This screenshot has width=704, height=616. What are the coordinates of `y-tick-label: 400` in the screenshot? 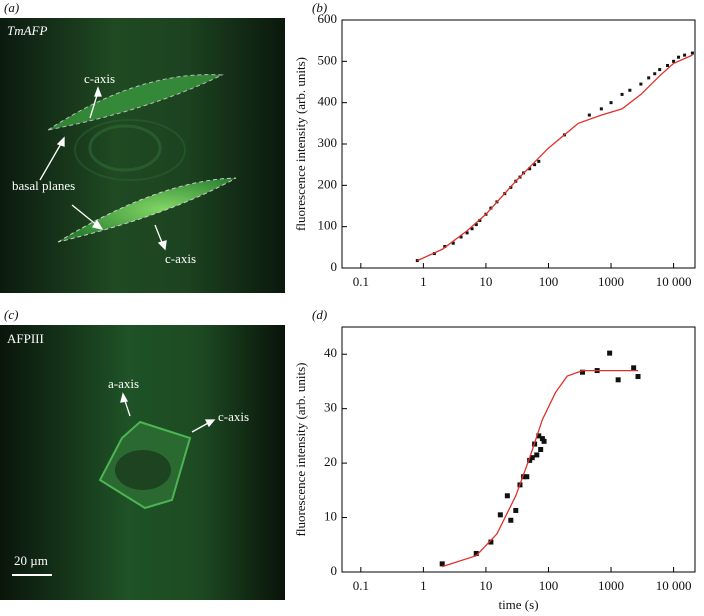 It's located at (328, 101).